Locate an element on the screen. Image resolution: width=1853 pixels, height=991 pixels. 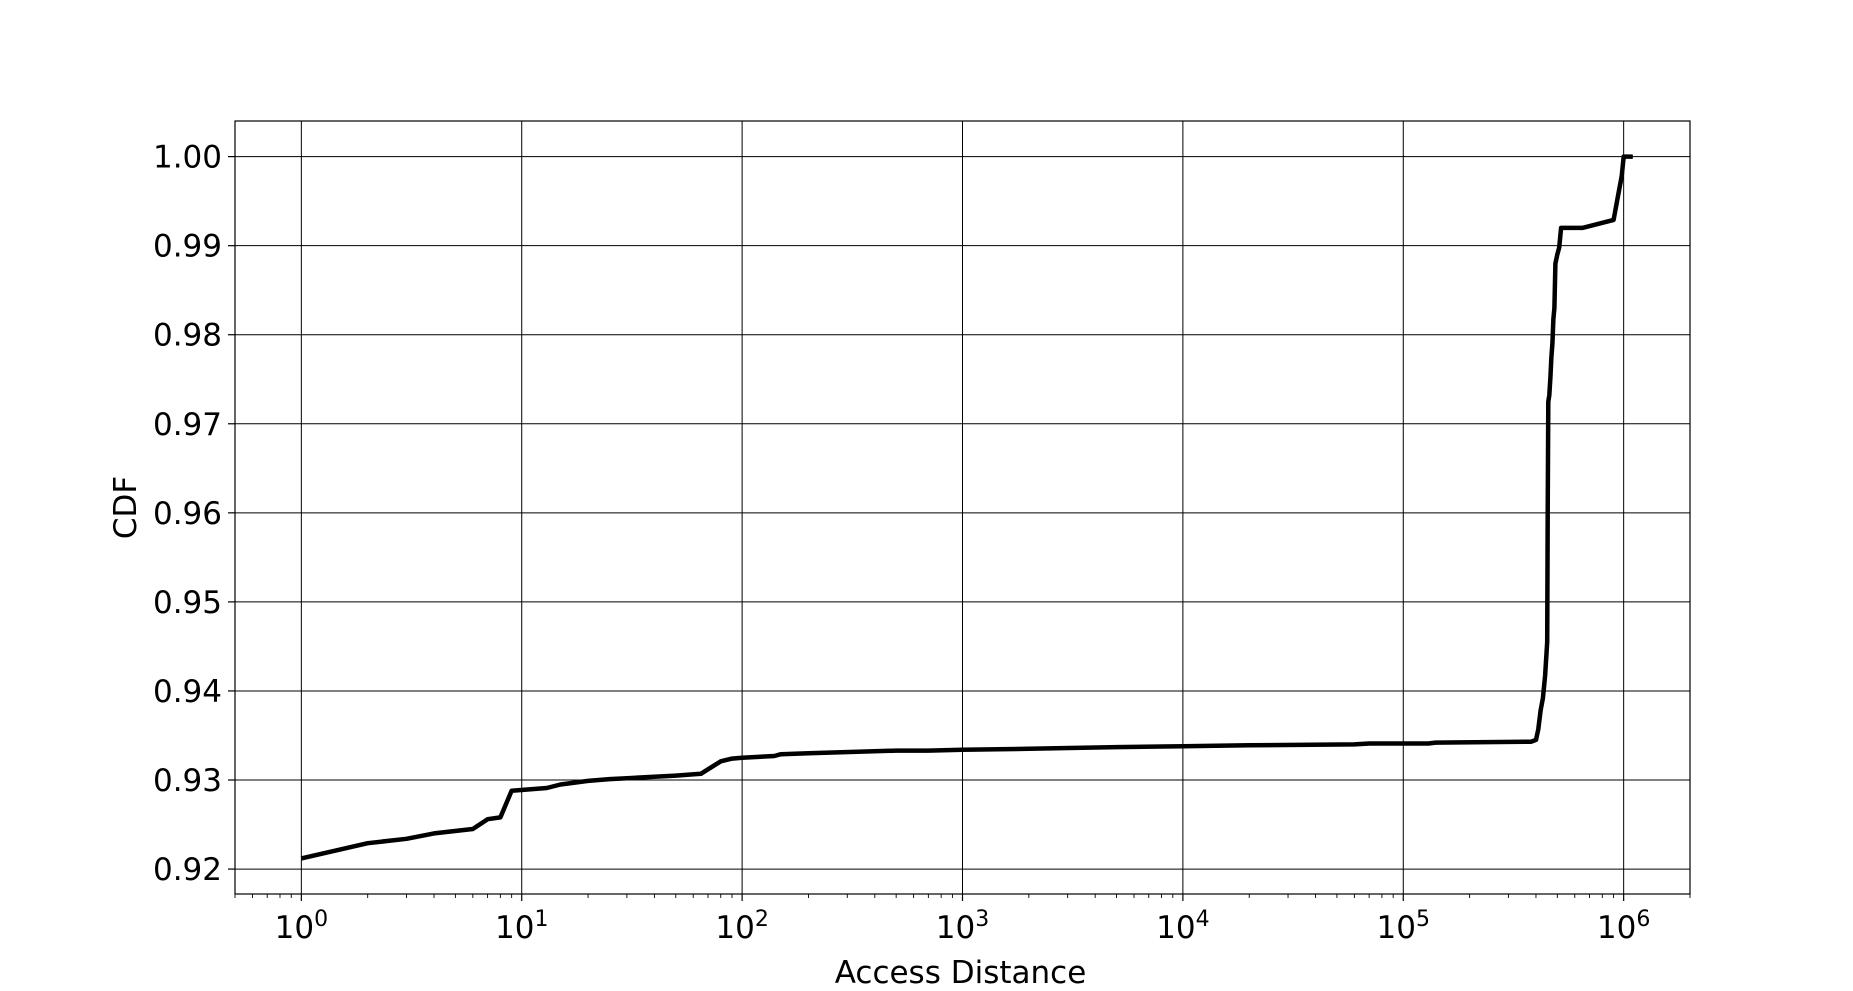
y-tick-label: 0.92 is located at coordinates (187, 870).